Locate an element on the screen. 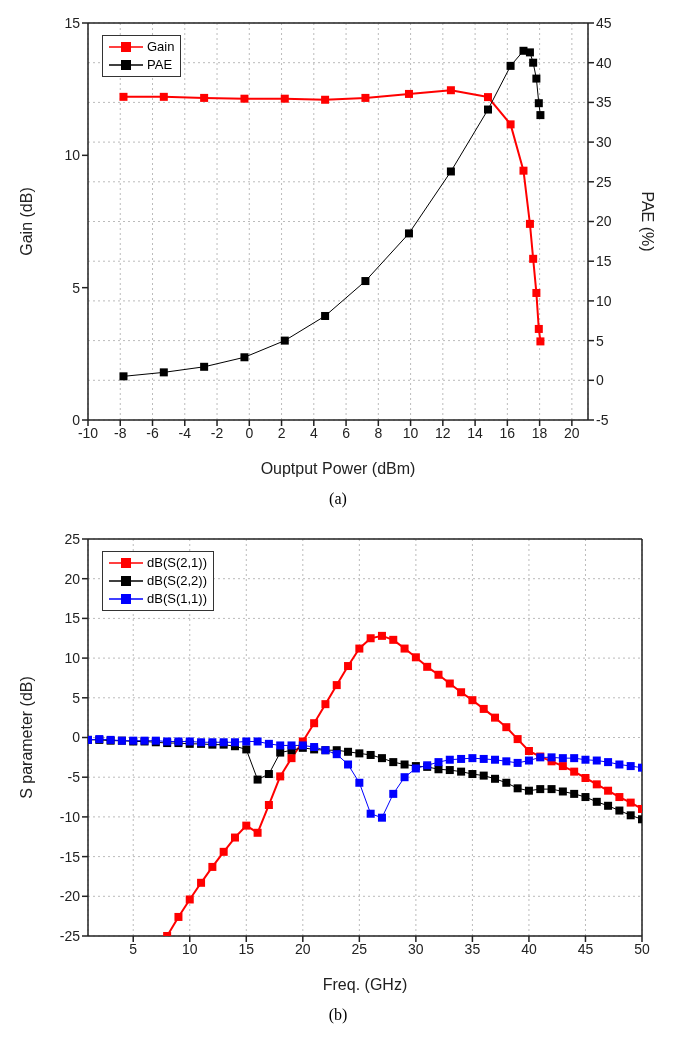 The image size is (694, 1044). y2-tick-label: 20 is located at coordinates (604, 221).